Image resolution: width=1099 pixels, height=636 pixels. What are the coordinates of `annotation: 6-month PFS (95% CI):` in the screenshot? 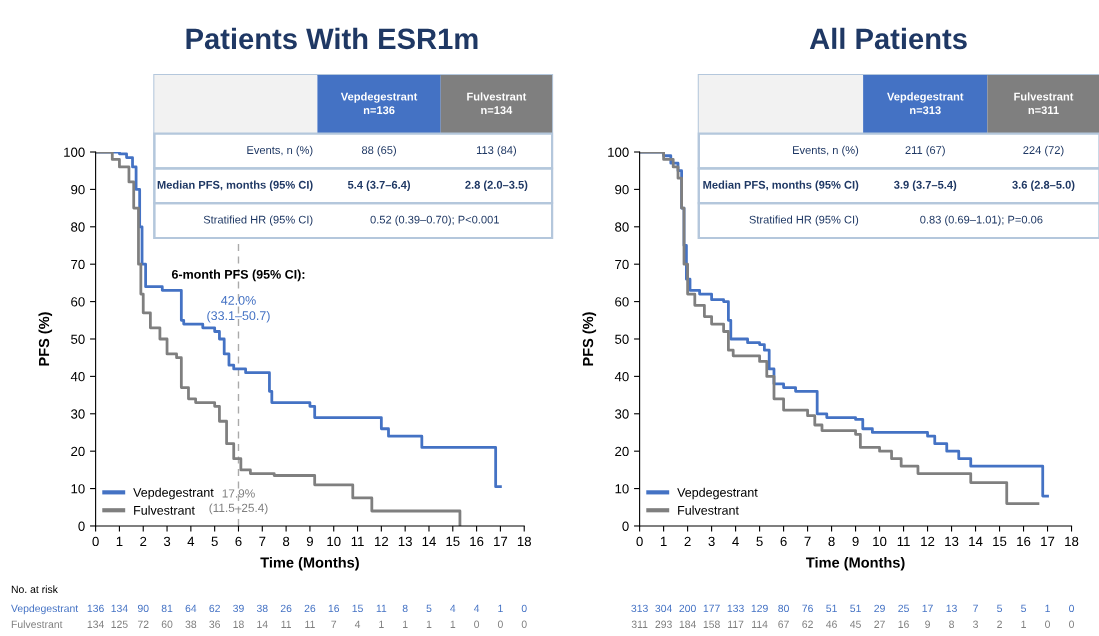 It's located at (238, 275).